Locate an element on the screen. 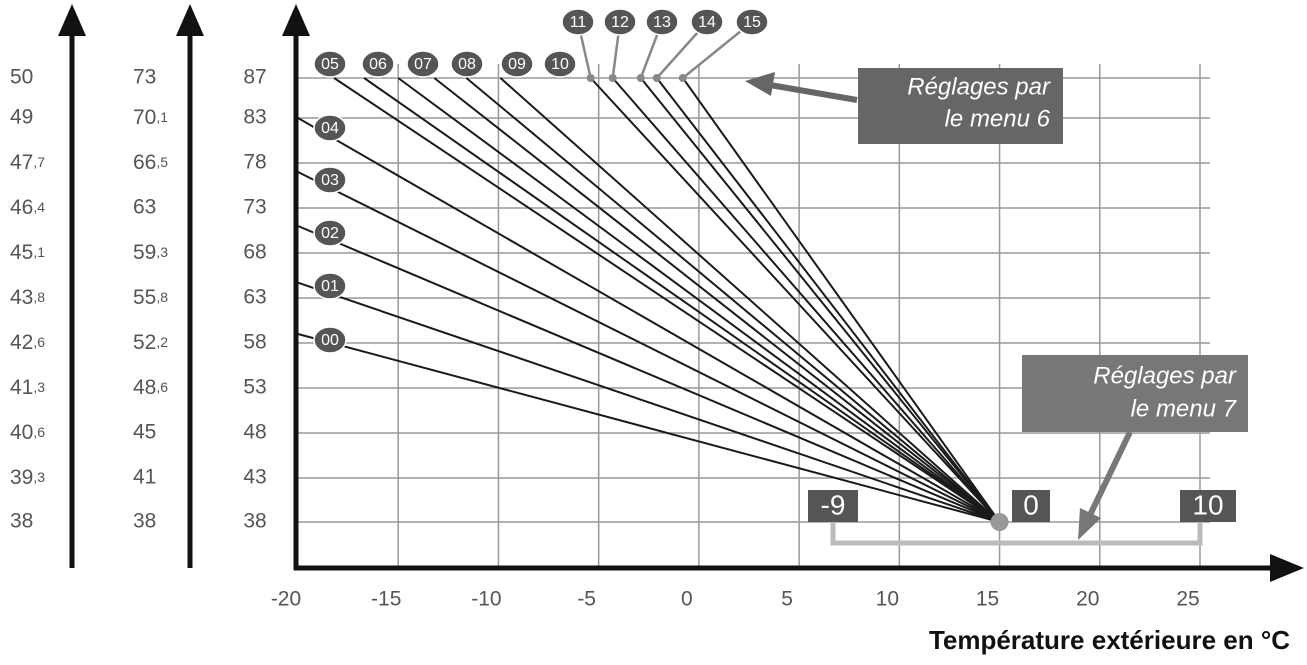 Image resolution: width=1307 pixels, height=665 pixels. curve-label: 12 is located at coordinates (620, 22).